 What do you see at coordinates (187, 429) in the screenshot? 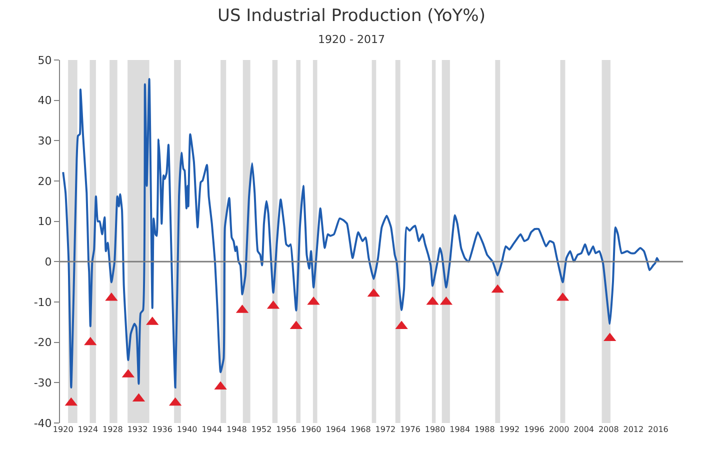
I see `x-tick-label: 1940` at bounding box center [187, 429].